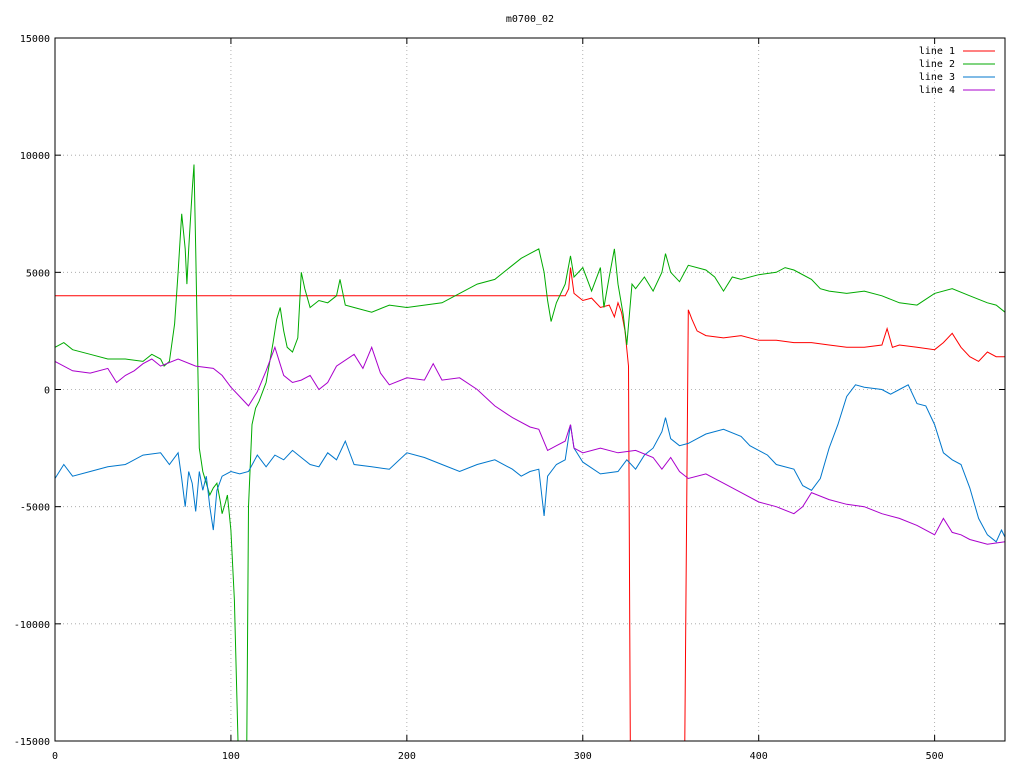 The height and width of the screenshot is (768, 1024). Describe the element at coordinates (231, 756) in the screenshot. I see `x-tick-label: 100` at that location.